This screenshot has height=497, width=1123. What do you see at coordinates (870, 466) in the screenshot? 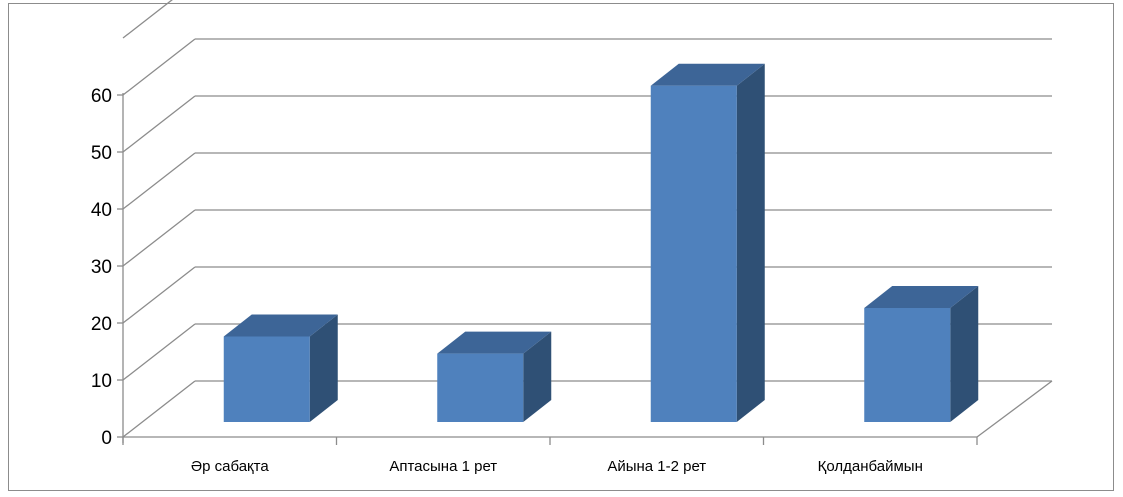
I see `x-tick-label: Қолданбаймын` at bounding box center [870, 466].